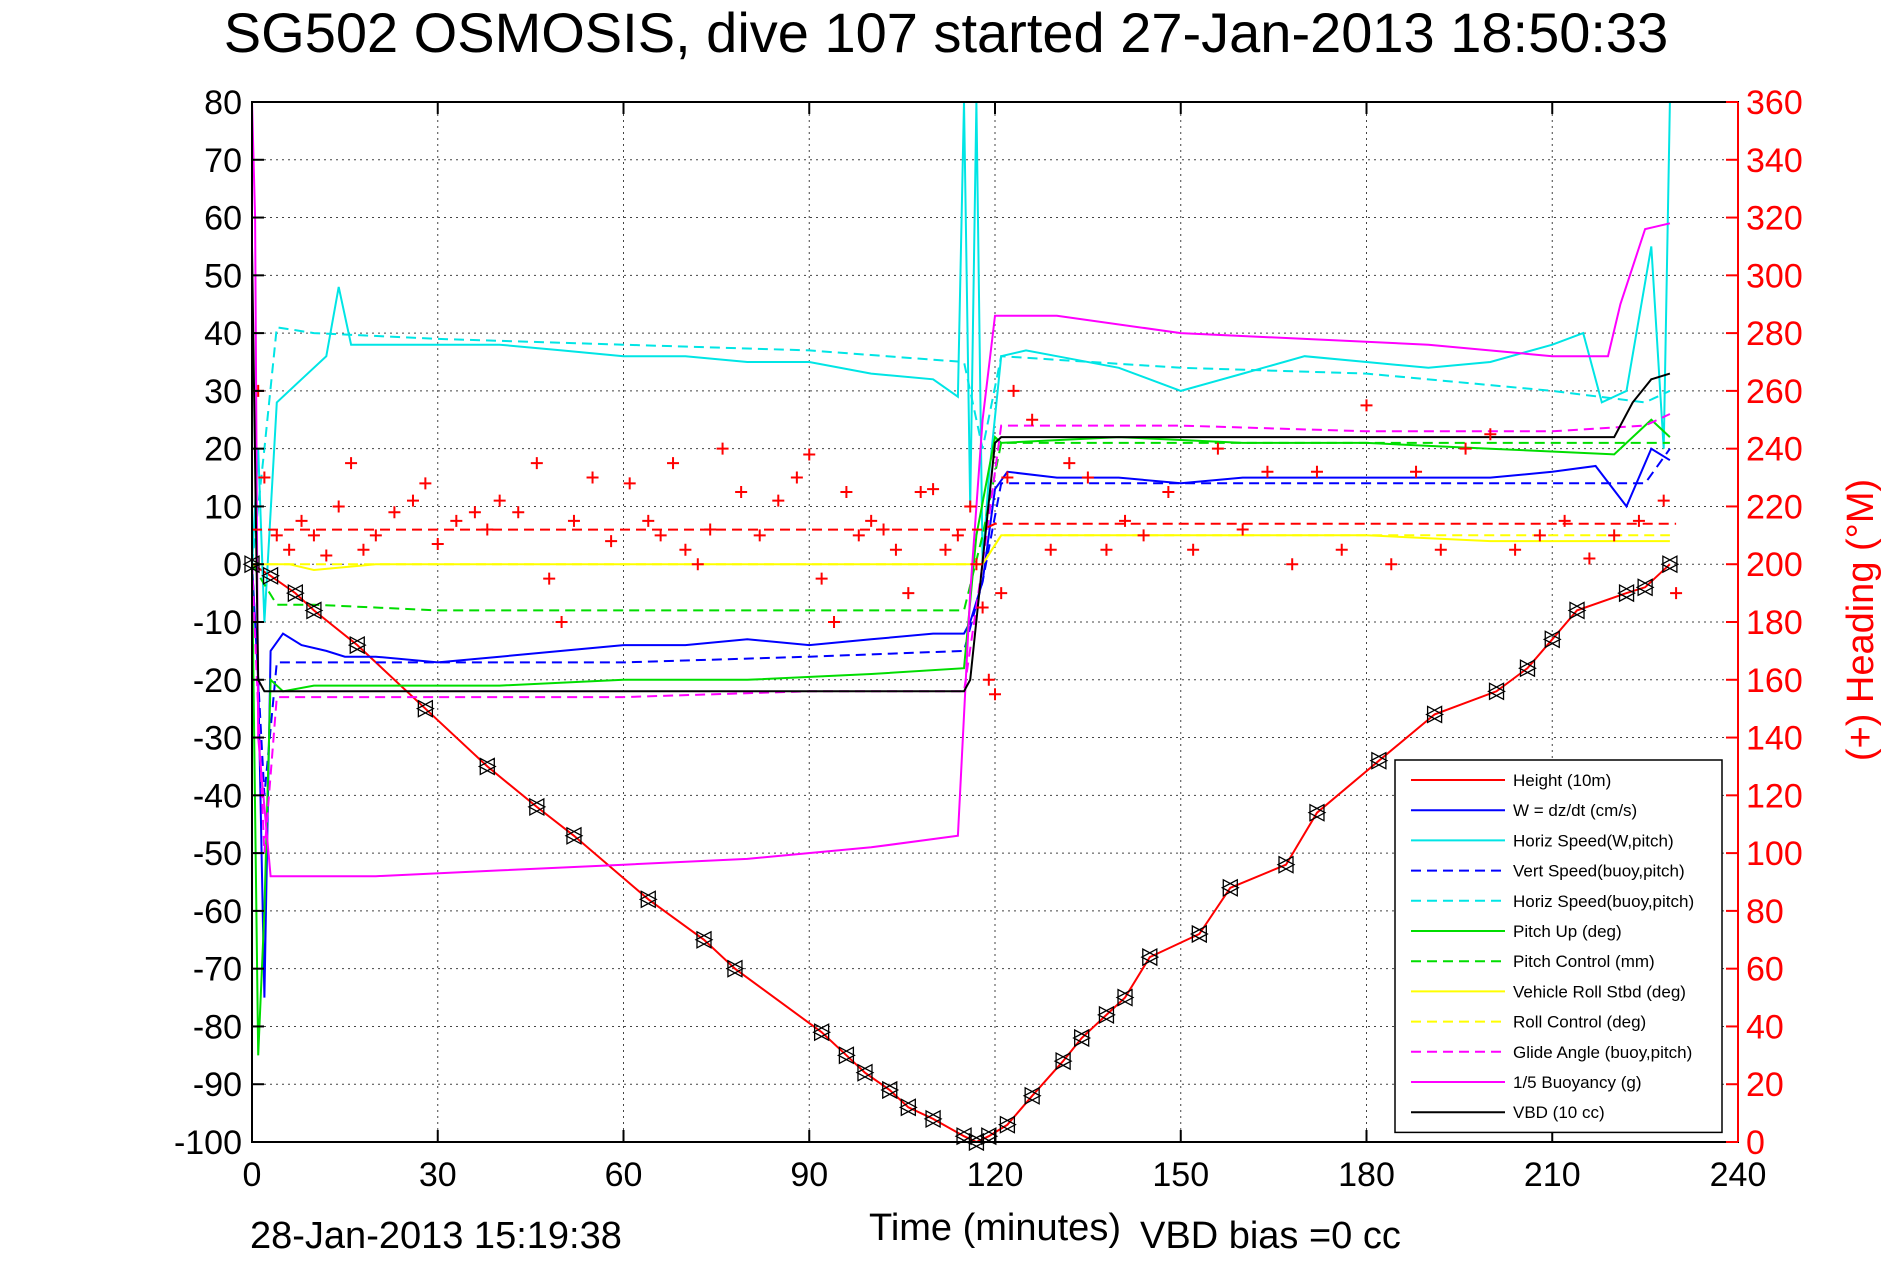 The height and width of the screenshot is (1262, 1891). Describe the element at coordinates (1774, 276) in the screenshot. I see `y2-tick-label: 300` at that location.